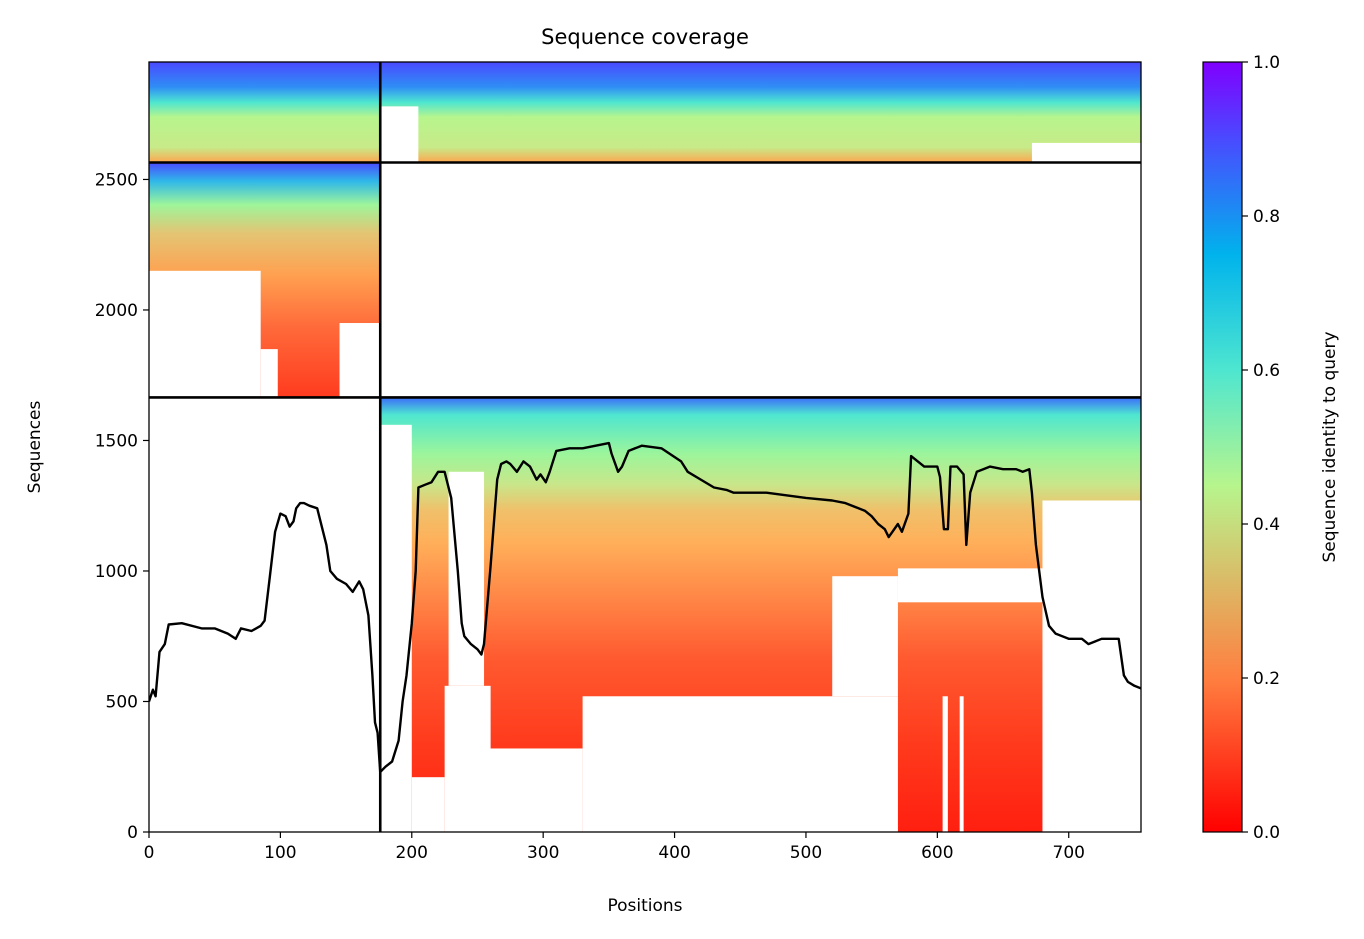 The height and width of the screenshot is (939, 1364). I want to click on x-tick-label: 400, so click(674, 853).